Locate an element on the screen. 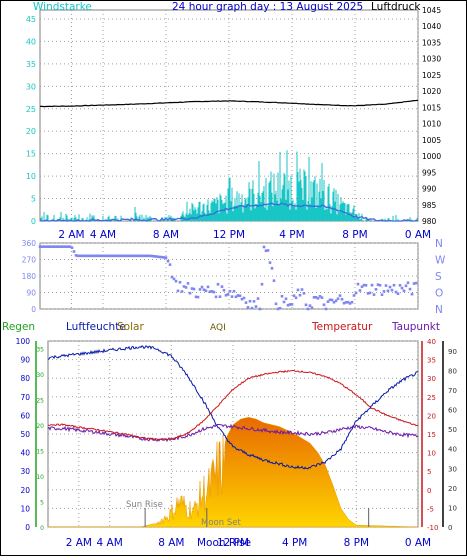  wind-tick-label: 40 is located at coordinates (31, 41).